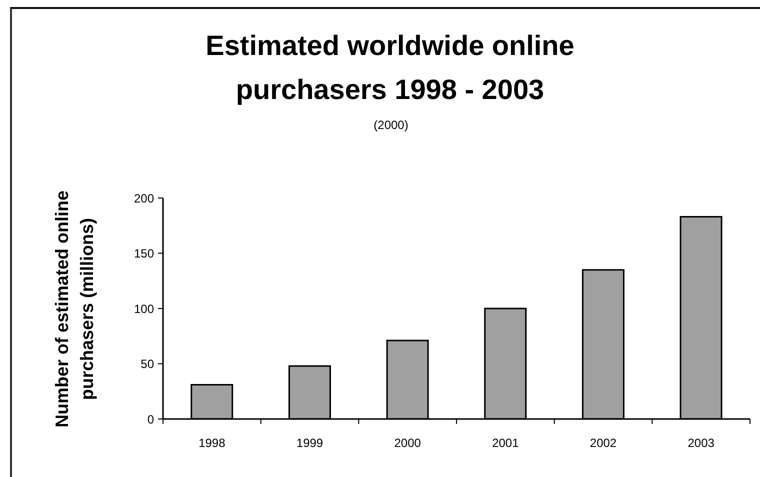 The width and height of the screenshot is (760, 477). I want to click on y-tick-label: 150, so click(144, 253).